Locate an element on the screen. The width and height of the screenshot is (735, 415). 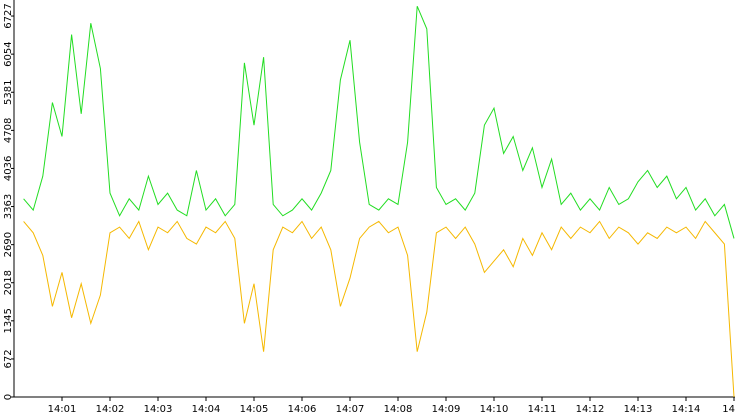
x-tick-label: 14:08 is located at coordinates (398, 409).